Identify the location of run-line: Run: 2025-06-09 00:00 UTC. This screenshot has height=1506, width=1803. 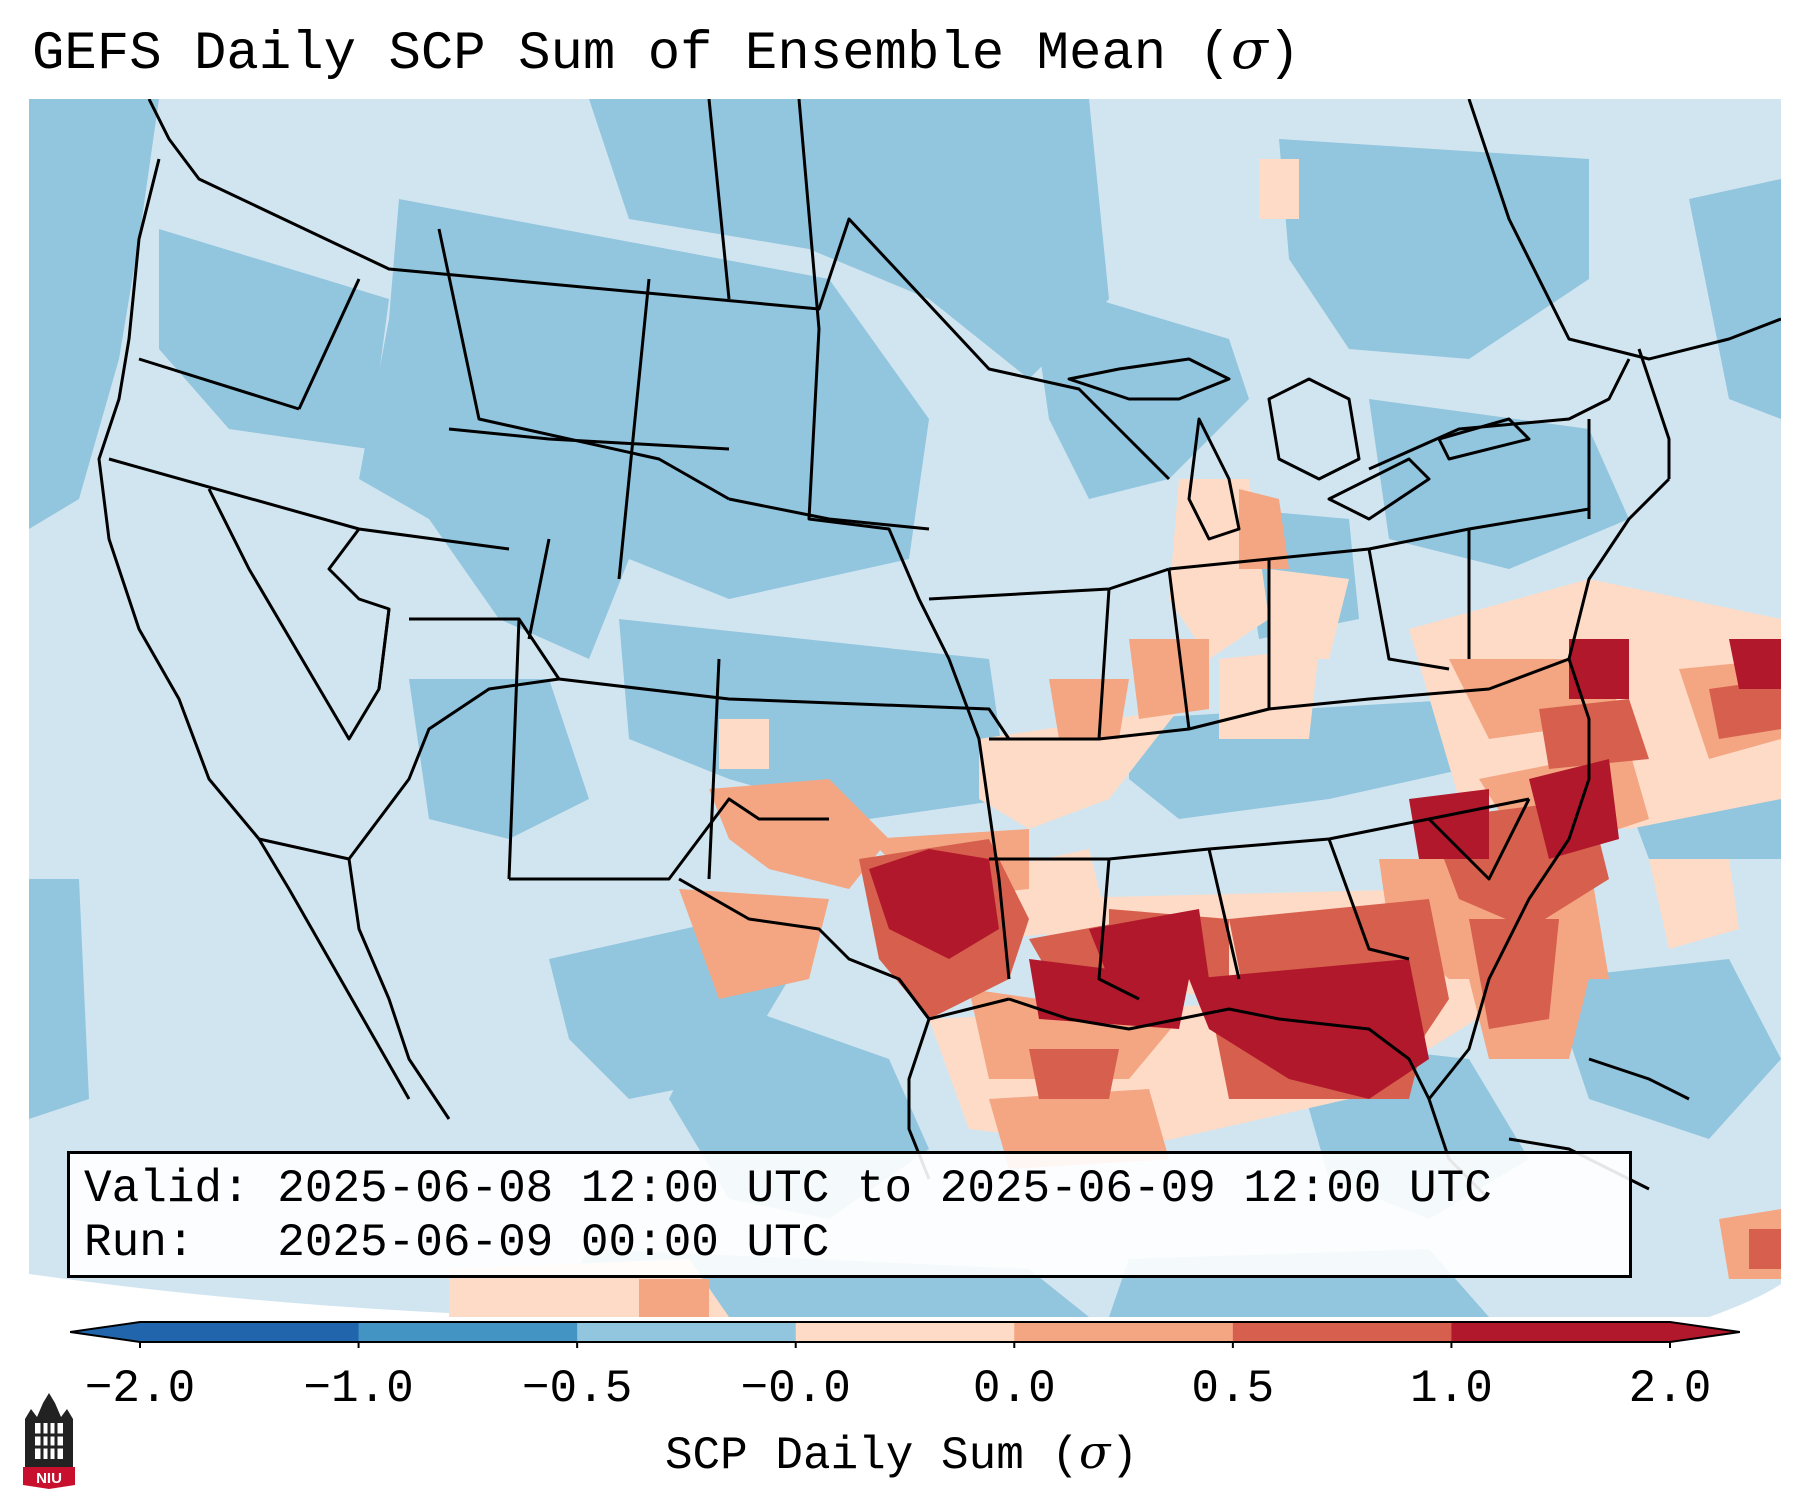
(457, 1243).